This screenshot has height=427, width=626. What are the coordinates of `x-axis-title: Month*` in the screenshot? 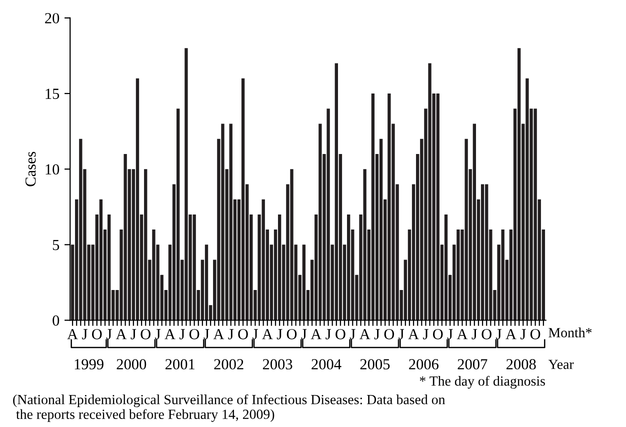 It's located at (570, 333).